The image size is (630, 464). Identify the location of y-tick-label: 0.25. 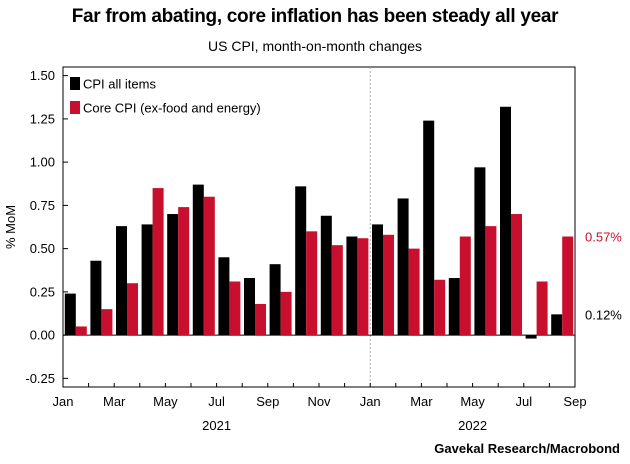
(42, 291).